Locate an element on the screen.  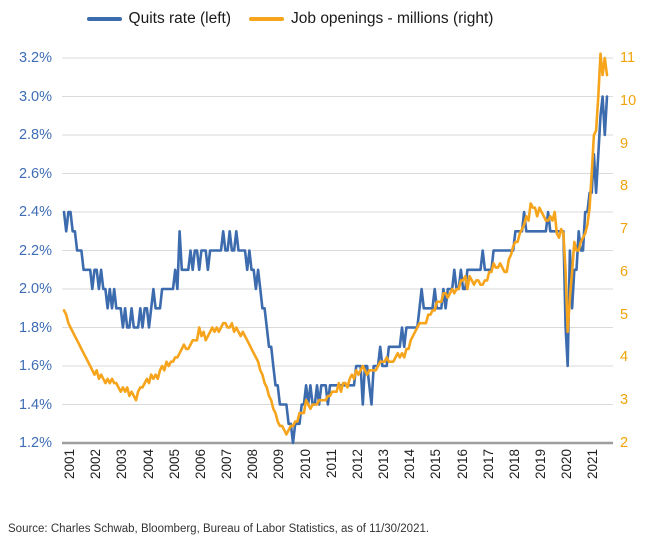
left-axis-tick: 1.8% is located at coordinates (35, 327).